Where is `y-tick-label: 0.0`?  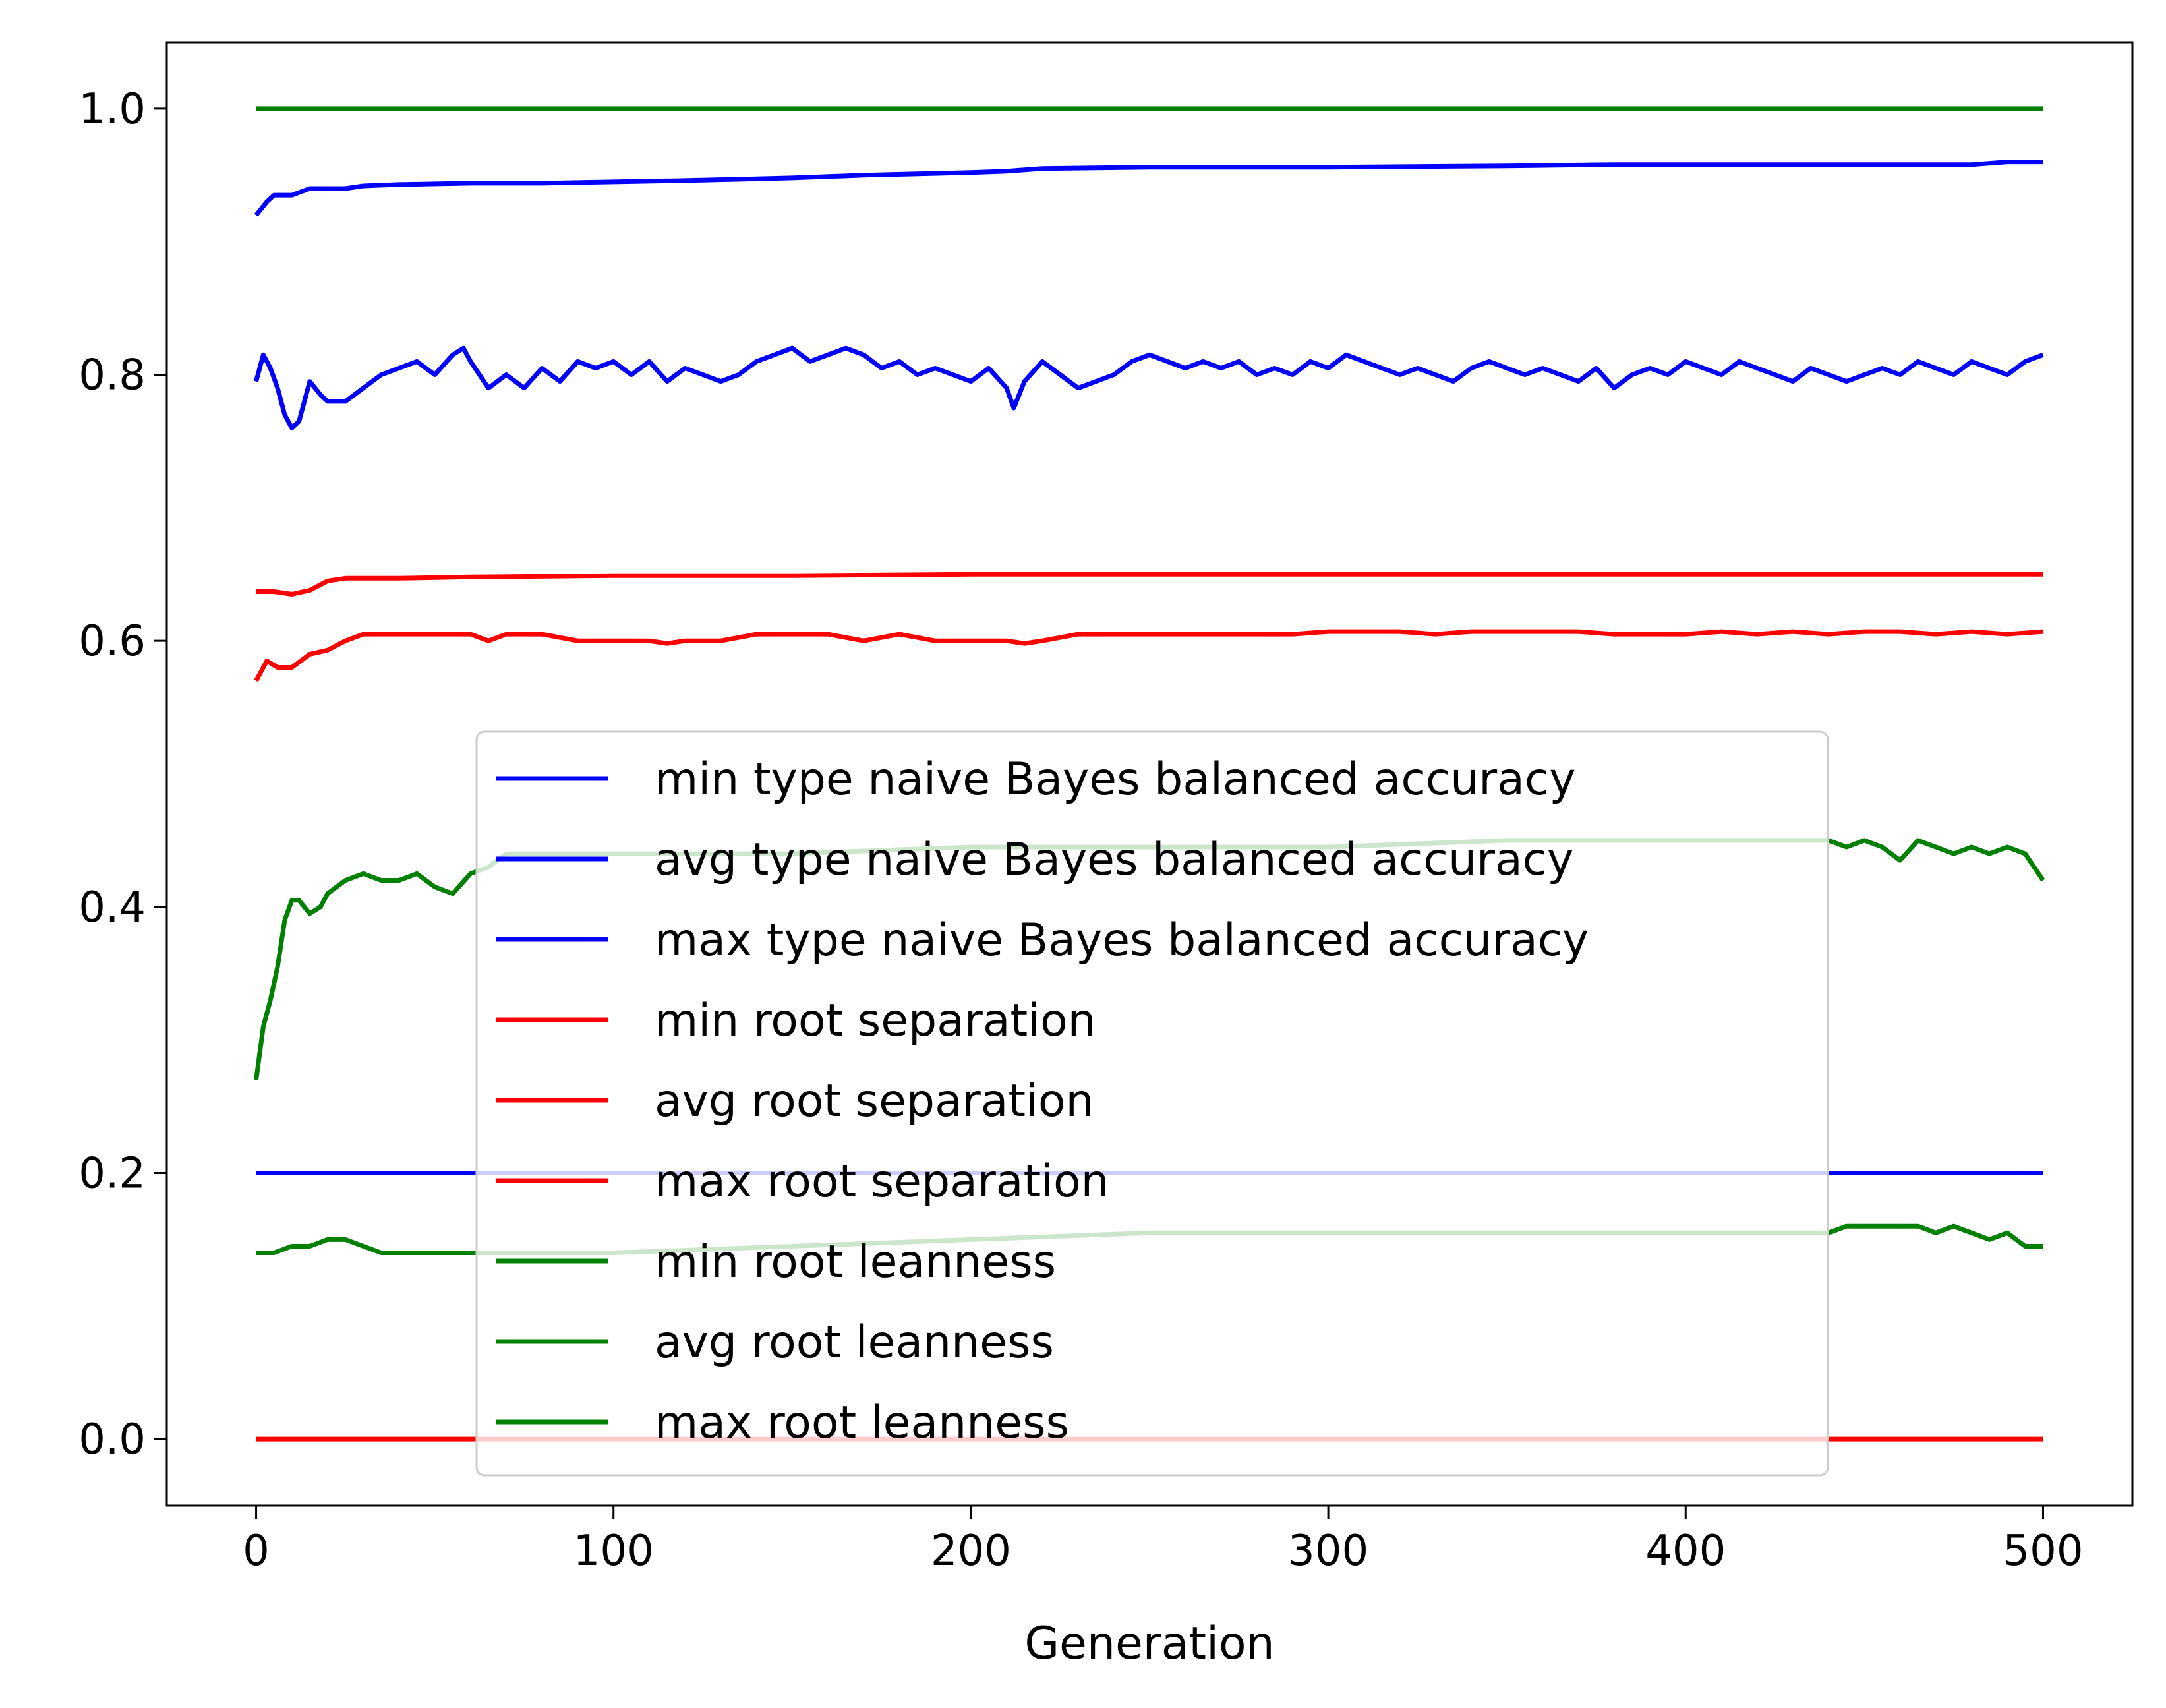
y-tick-label: 0.0 is located at coordinates (112, 1440).